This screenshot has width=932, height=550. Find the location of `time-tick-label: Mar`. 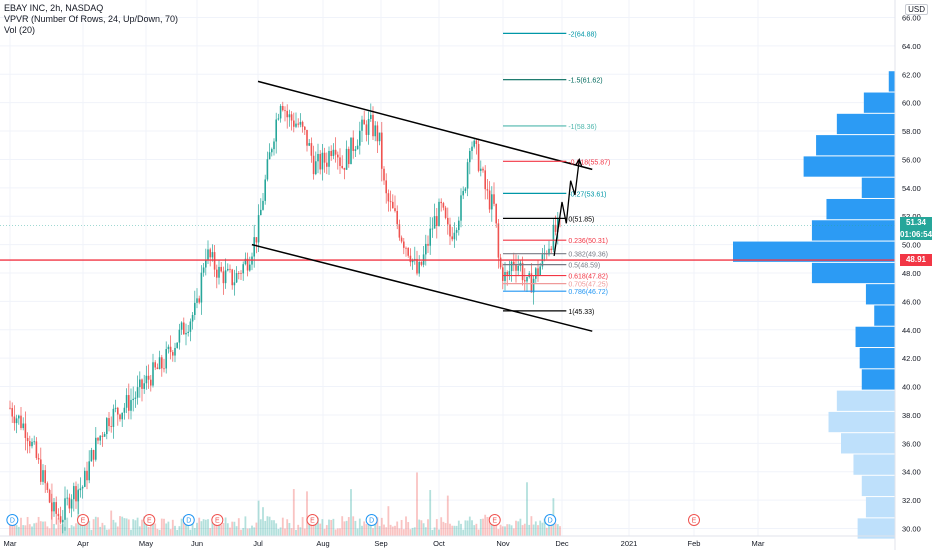

time-tick-label: Mar is located at coordinates (10, 543).